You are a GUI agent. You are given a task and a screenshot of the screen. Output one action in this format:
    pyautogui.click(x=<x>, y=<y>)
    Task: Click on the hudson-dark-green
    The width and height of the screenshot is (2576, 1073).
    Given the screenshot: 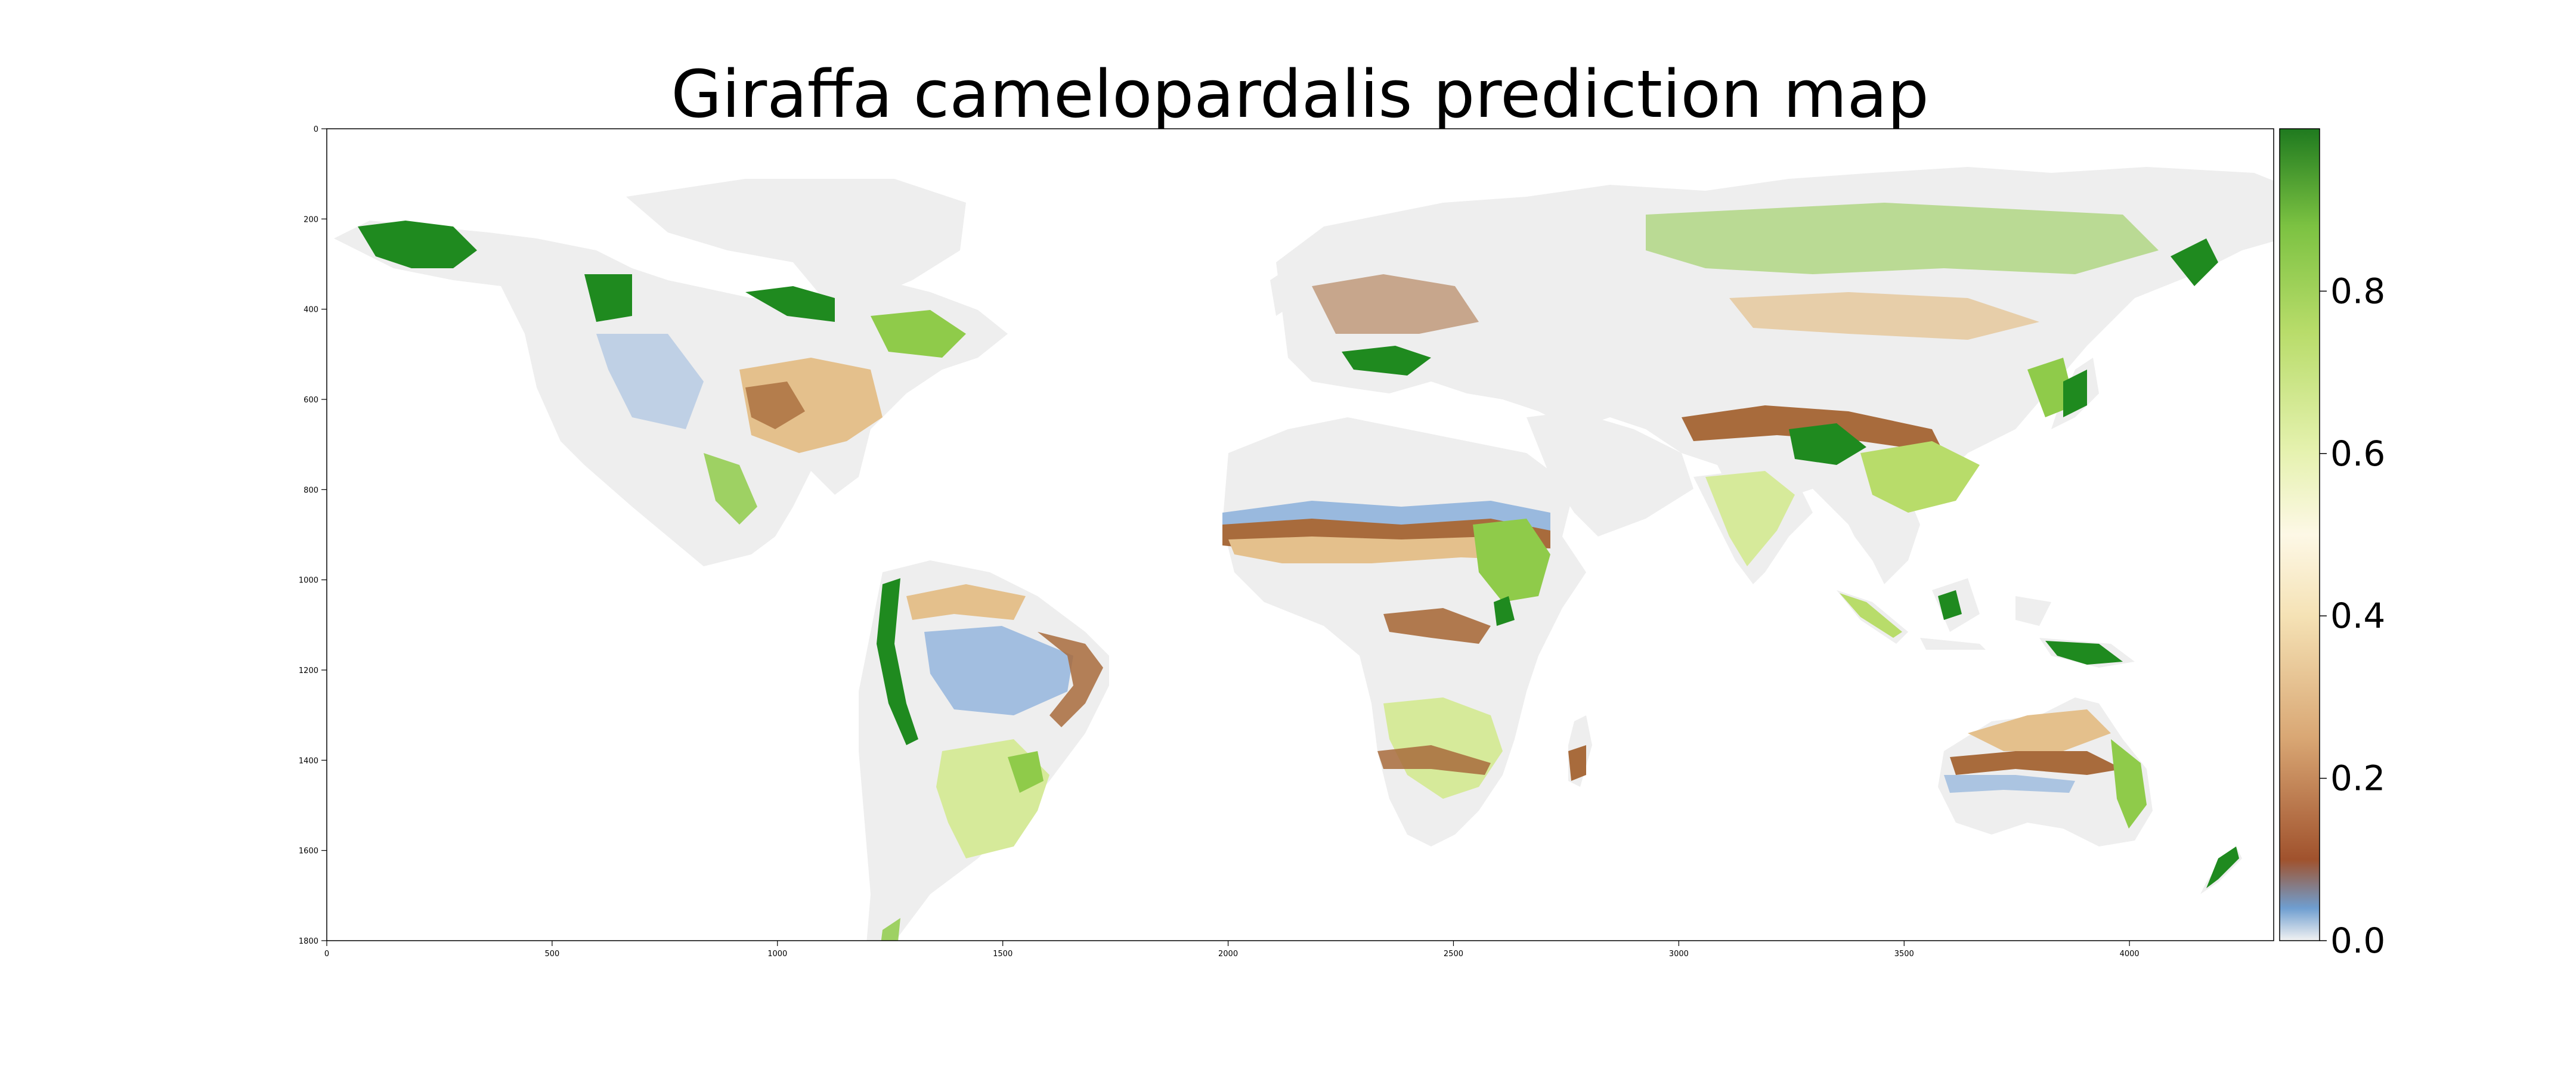 What is the action you would take?
    pyautogui.click(x=790, y=304)
    